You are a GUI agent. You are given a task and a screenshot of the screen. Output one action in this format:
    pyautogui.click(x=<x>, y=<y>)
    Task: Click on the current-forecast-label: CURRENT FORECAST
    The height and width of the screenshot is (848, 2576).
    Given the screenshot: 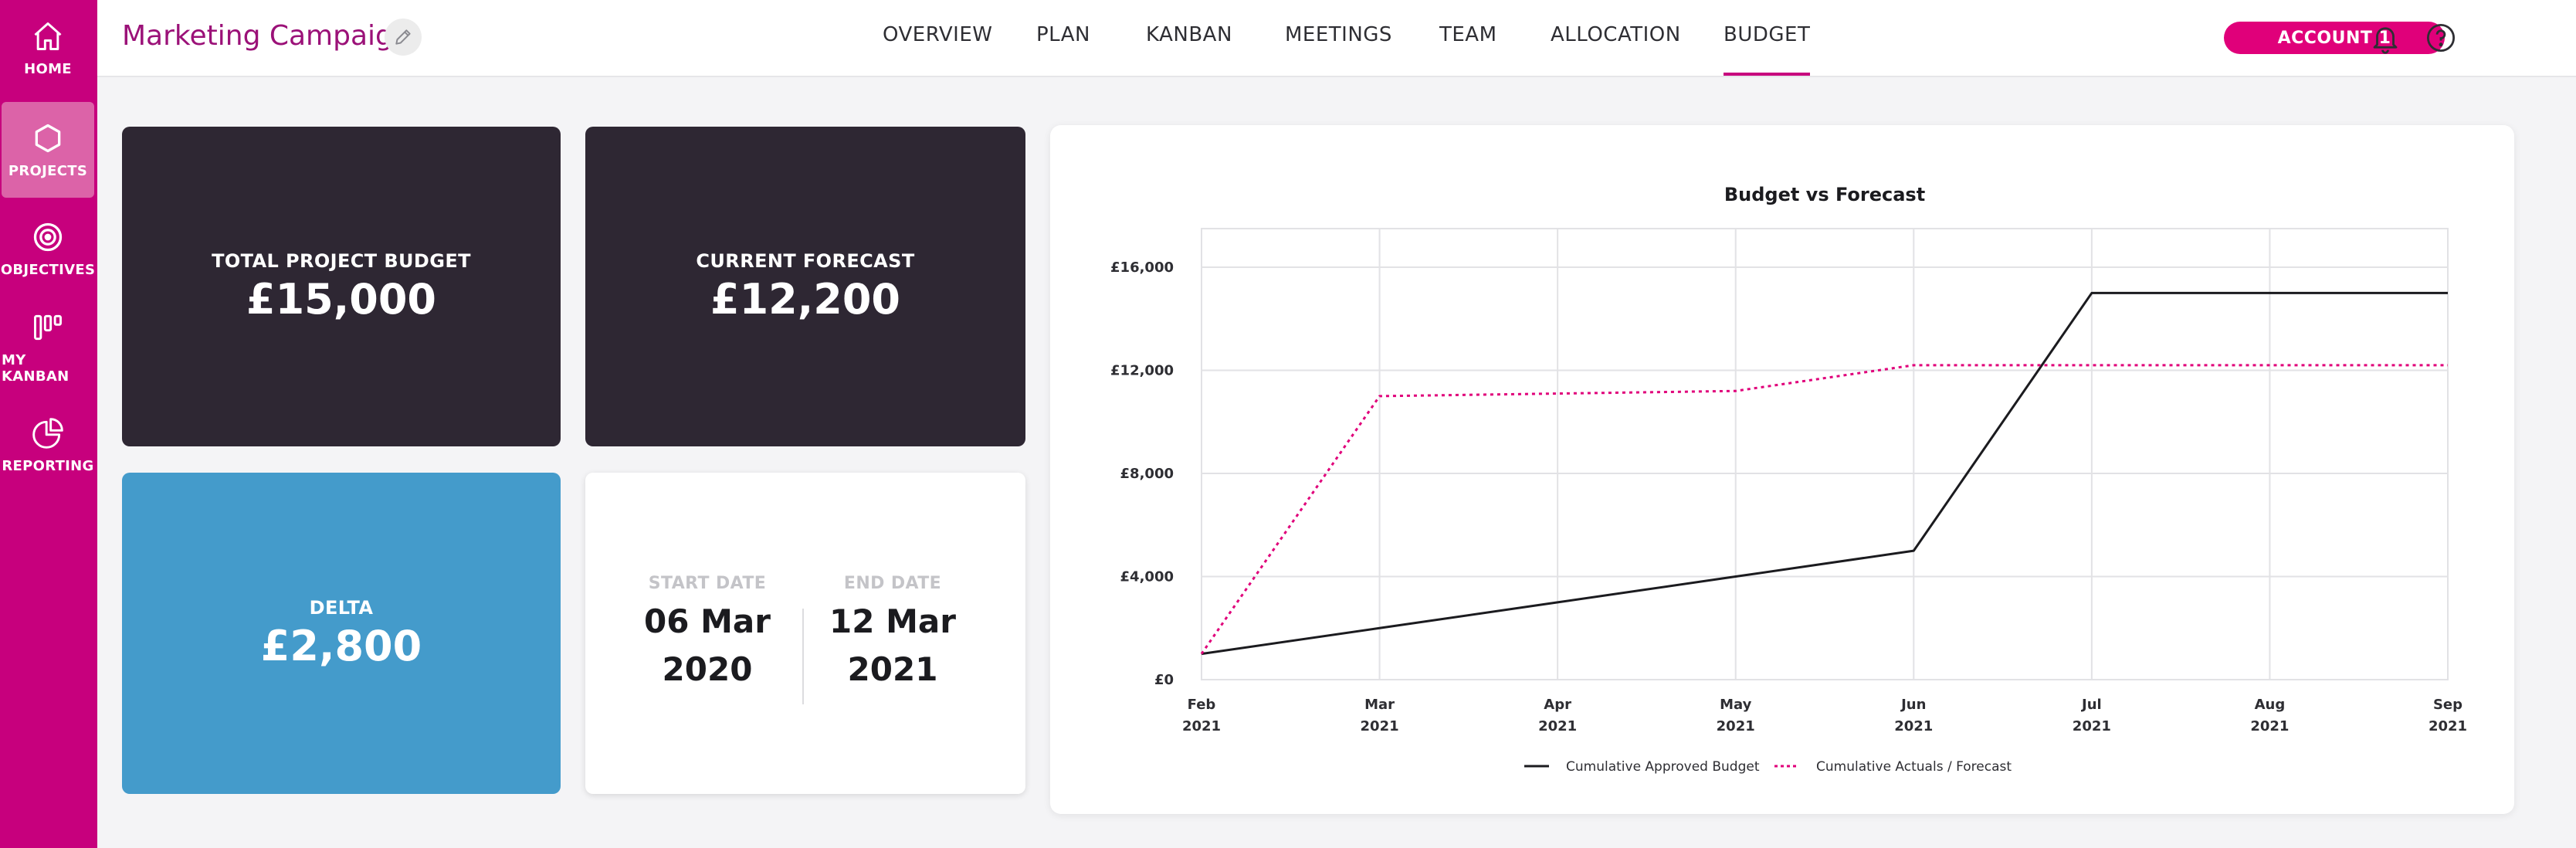 What is the action you would take?
    pyautogui.click(x=805, y=260)
    